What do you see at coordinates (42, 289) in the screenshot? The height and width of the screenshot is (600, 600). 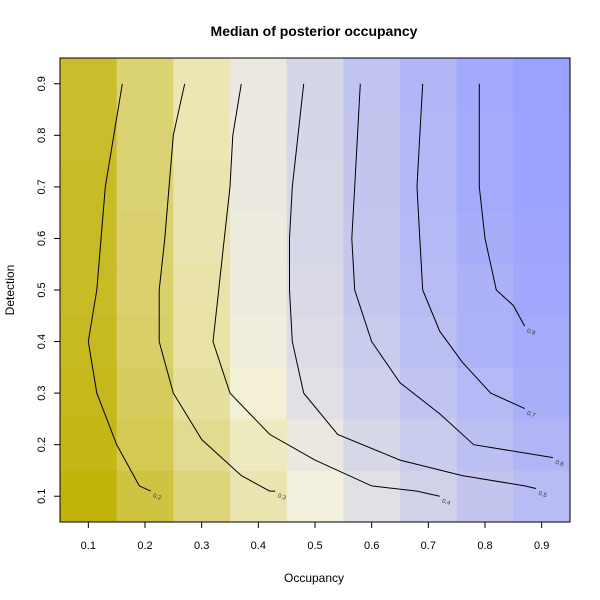 I see `y-tick-label: 0.5` at bounding box center [42, 289].